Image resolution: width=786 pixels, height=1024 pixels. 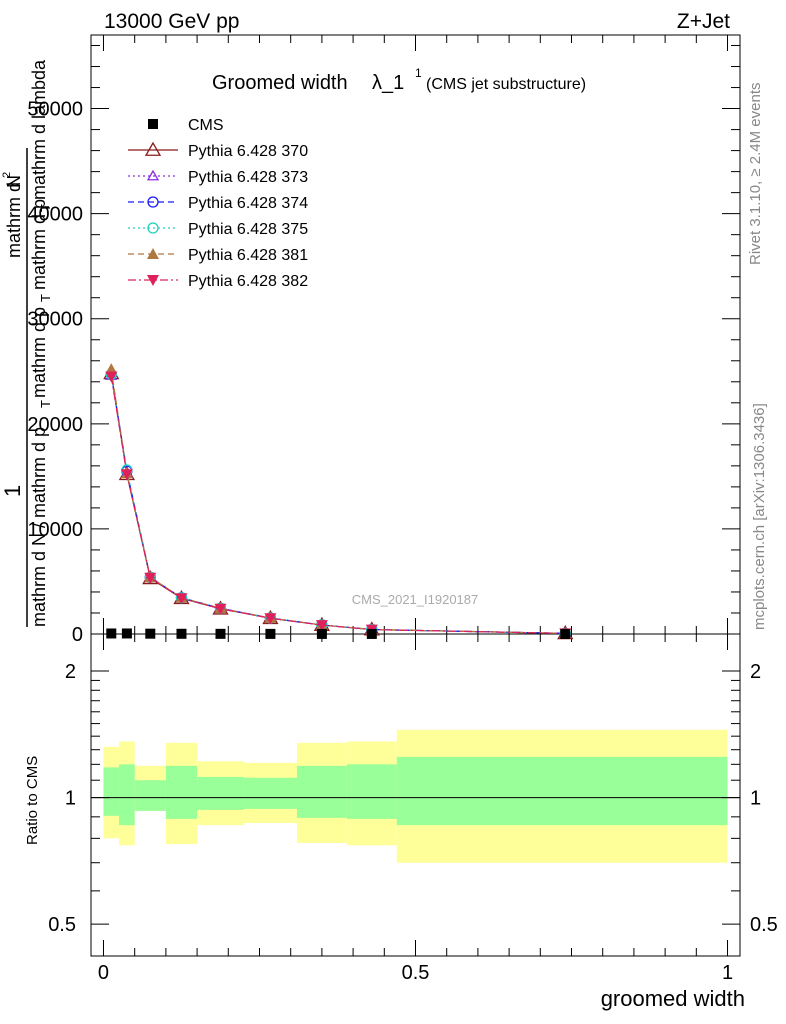 I want to click on rivet-version-label: Rivet 3.1.10, ≥ 2.4M events, so click(x=755, y=174).